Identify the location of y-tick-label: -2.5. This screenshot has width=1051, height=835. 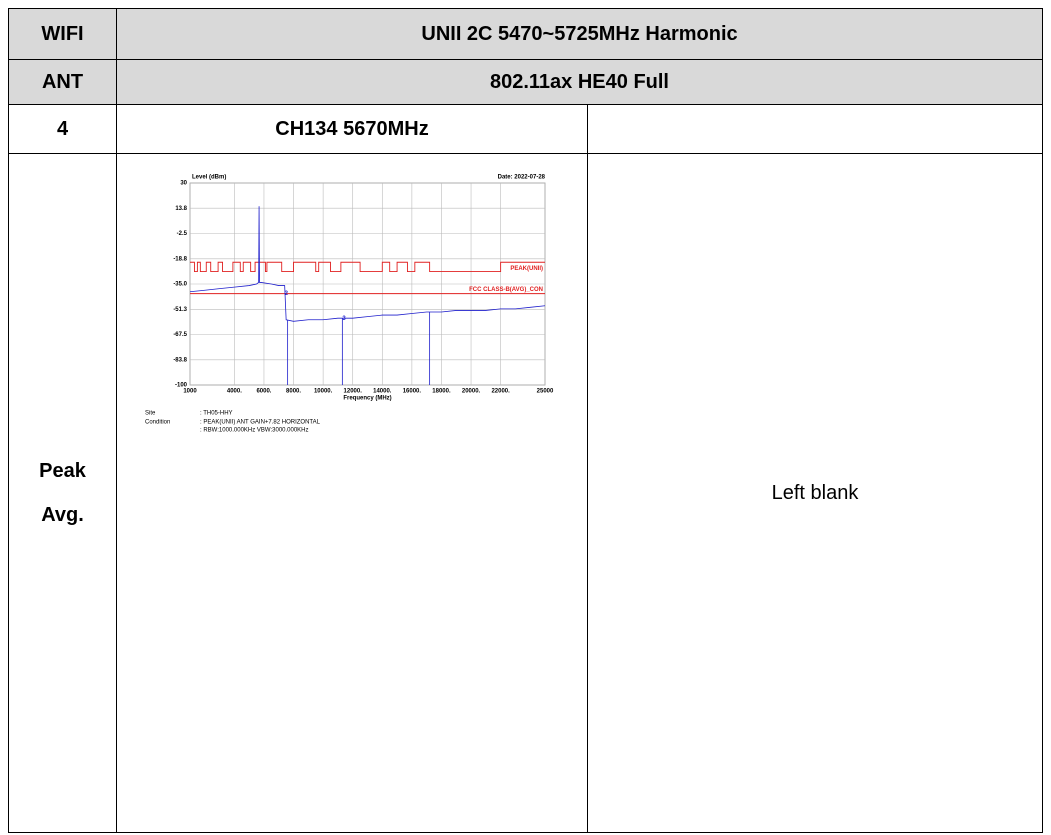
(182, 234).